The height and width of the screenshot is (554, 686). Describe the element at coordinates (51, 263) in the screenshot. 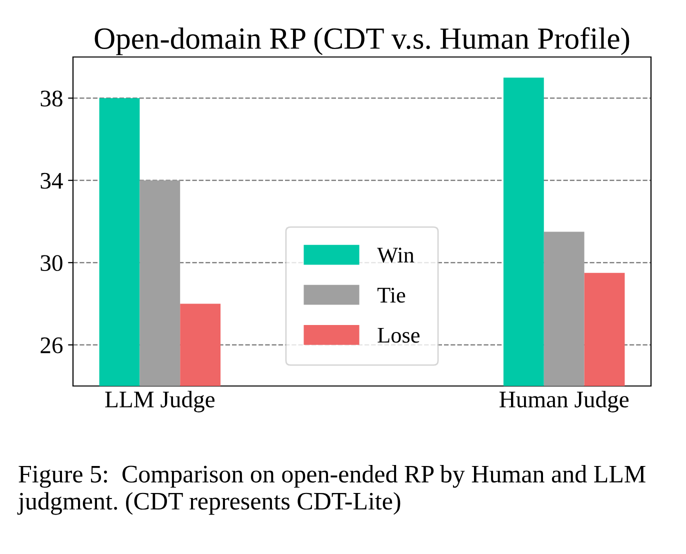

I see `y-tick-label: 30` at that location.